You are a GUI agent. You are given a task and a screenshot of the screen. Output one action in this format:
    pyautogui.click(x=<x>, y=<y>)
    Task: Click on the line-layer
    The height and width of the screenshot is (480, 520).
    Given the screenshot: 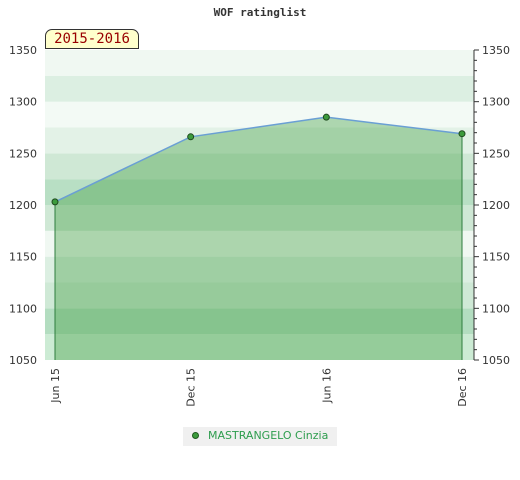 What is the action you would take?
    pyautogui.click(x=258, y=159)
    